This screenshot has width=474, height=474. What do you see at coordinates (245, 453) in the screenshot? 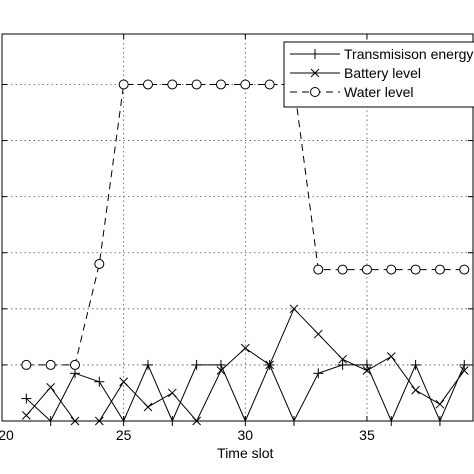
I see `x-axis-label: Time slot` at bounding box center [245, 453].